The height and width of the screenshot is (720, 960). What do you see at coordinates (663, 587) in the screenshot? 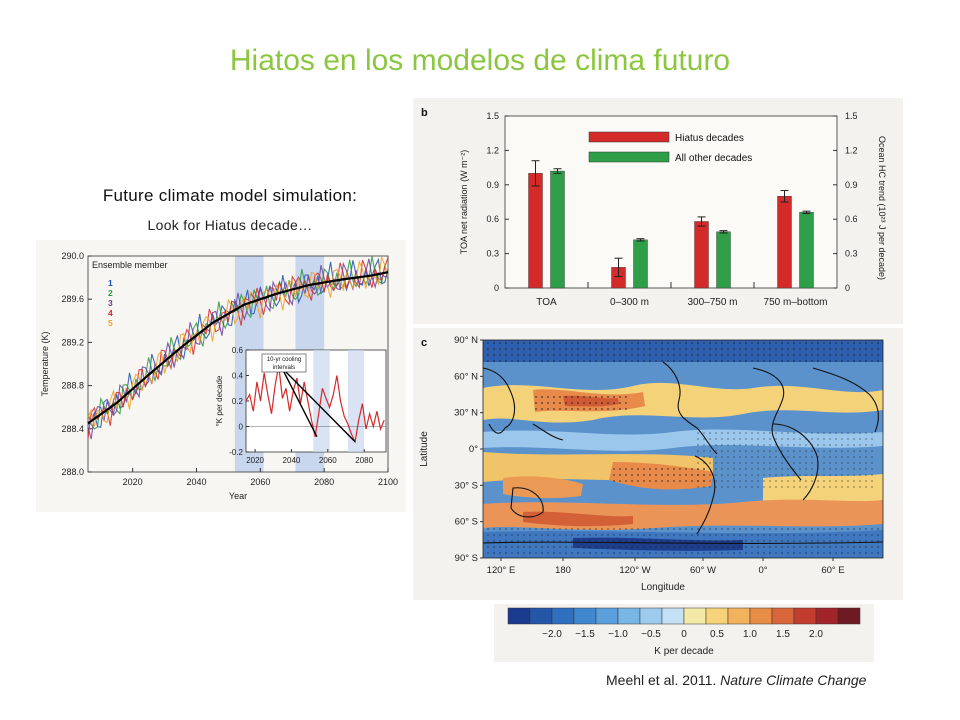
I see `x-axis-label: Longitude` at bounding box center [663, 587].